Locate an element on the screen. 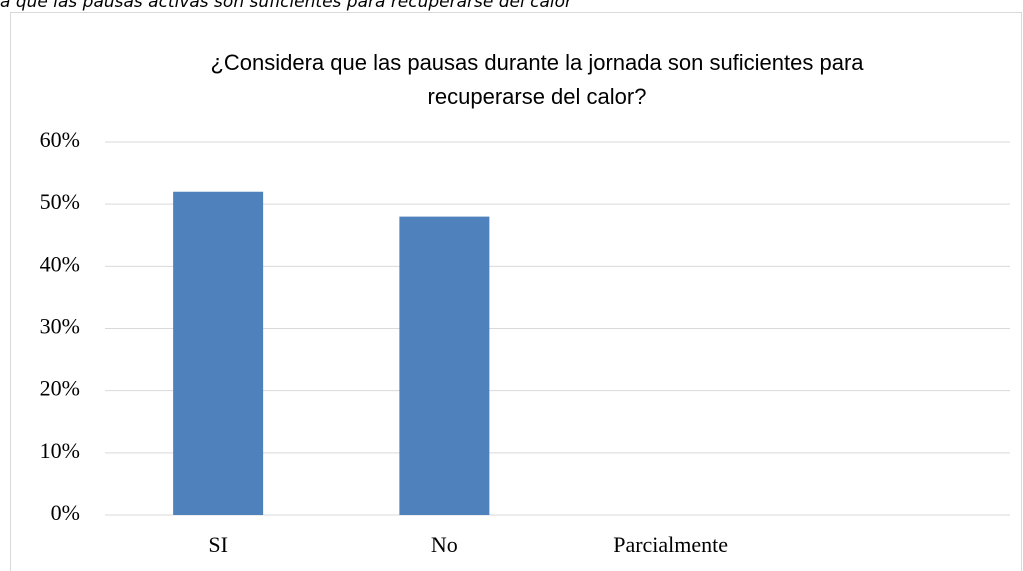  x-tick-label: No is located at coordinates (444, 544).